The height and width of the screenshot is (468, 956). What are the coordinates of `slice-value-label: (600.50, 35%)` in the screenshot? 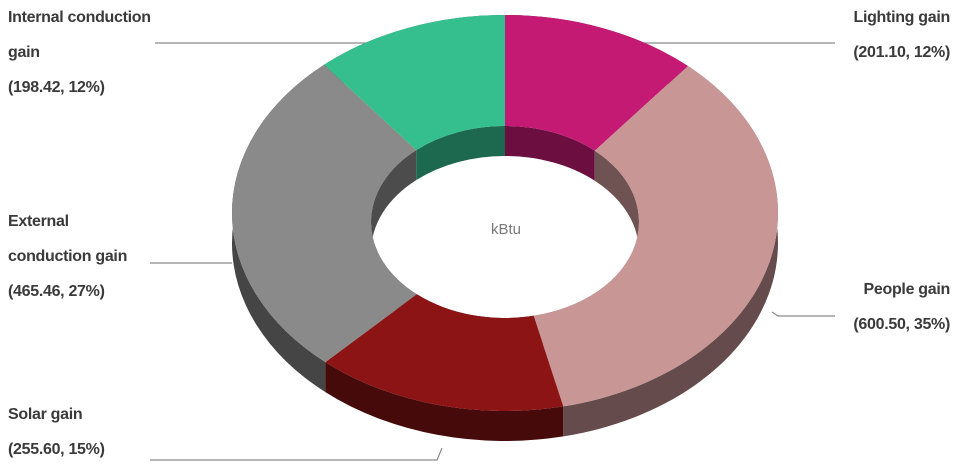 It's located at (901, 324).